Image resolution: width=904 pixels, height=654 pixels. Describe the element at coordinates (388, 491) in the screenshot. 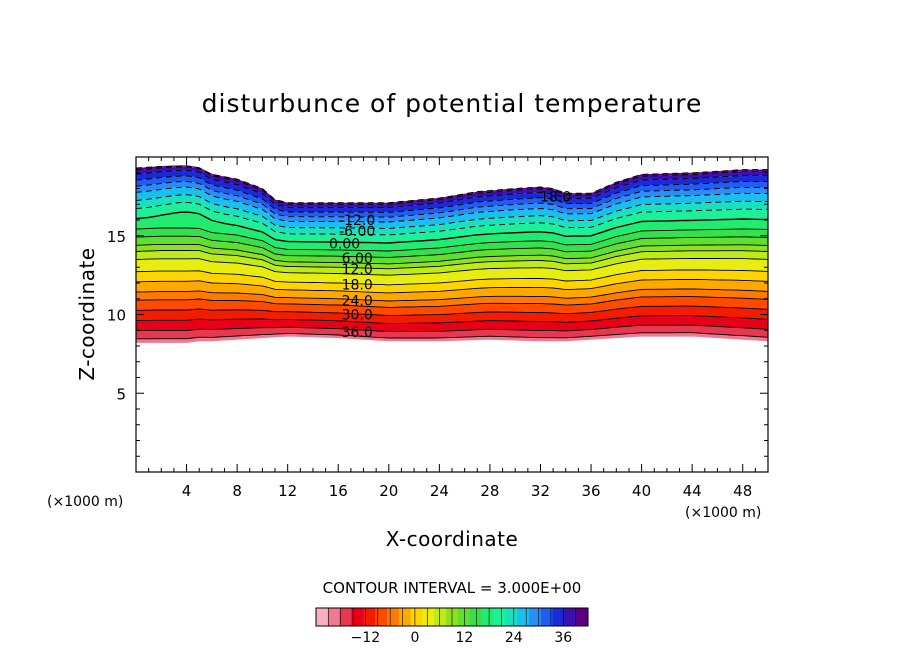

I see `x-tick-label: 20` at that location.